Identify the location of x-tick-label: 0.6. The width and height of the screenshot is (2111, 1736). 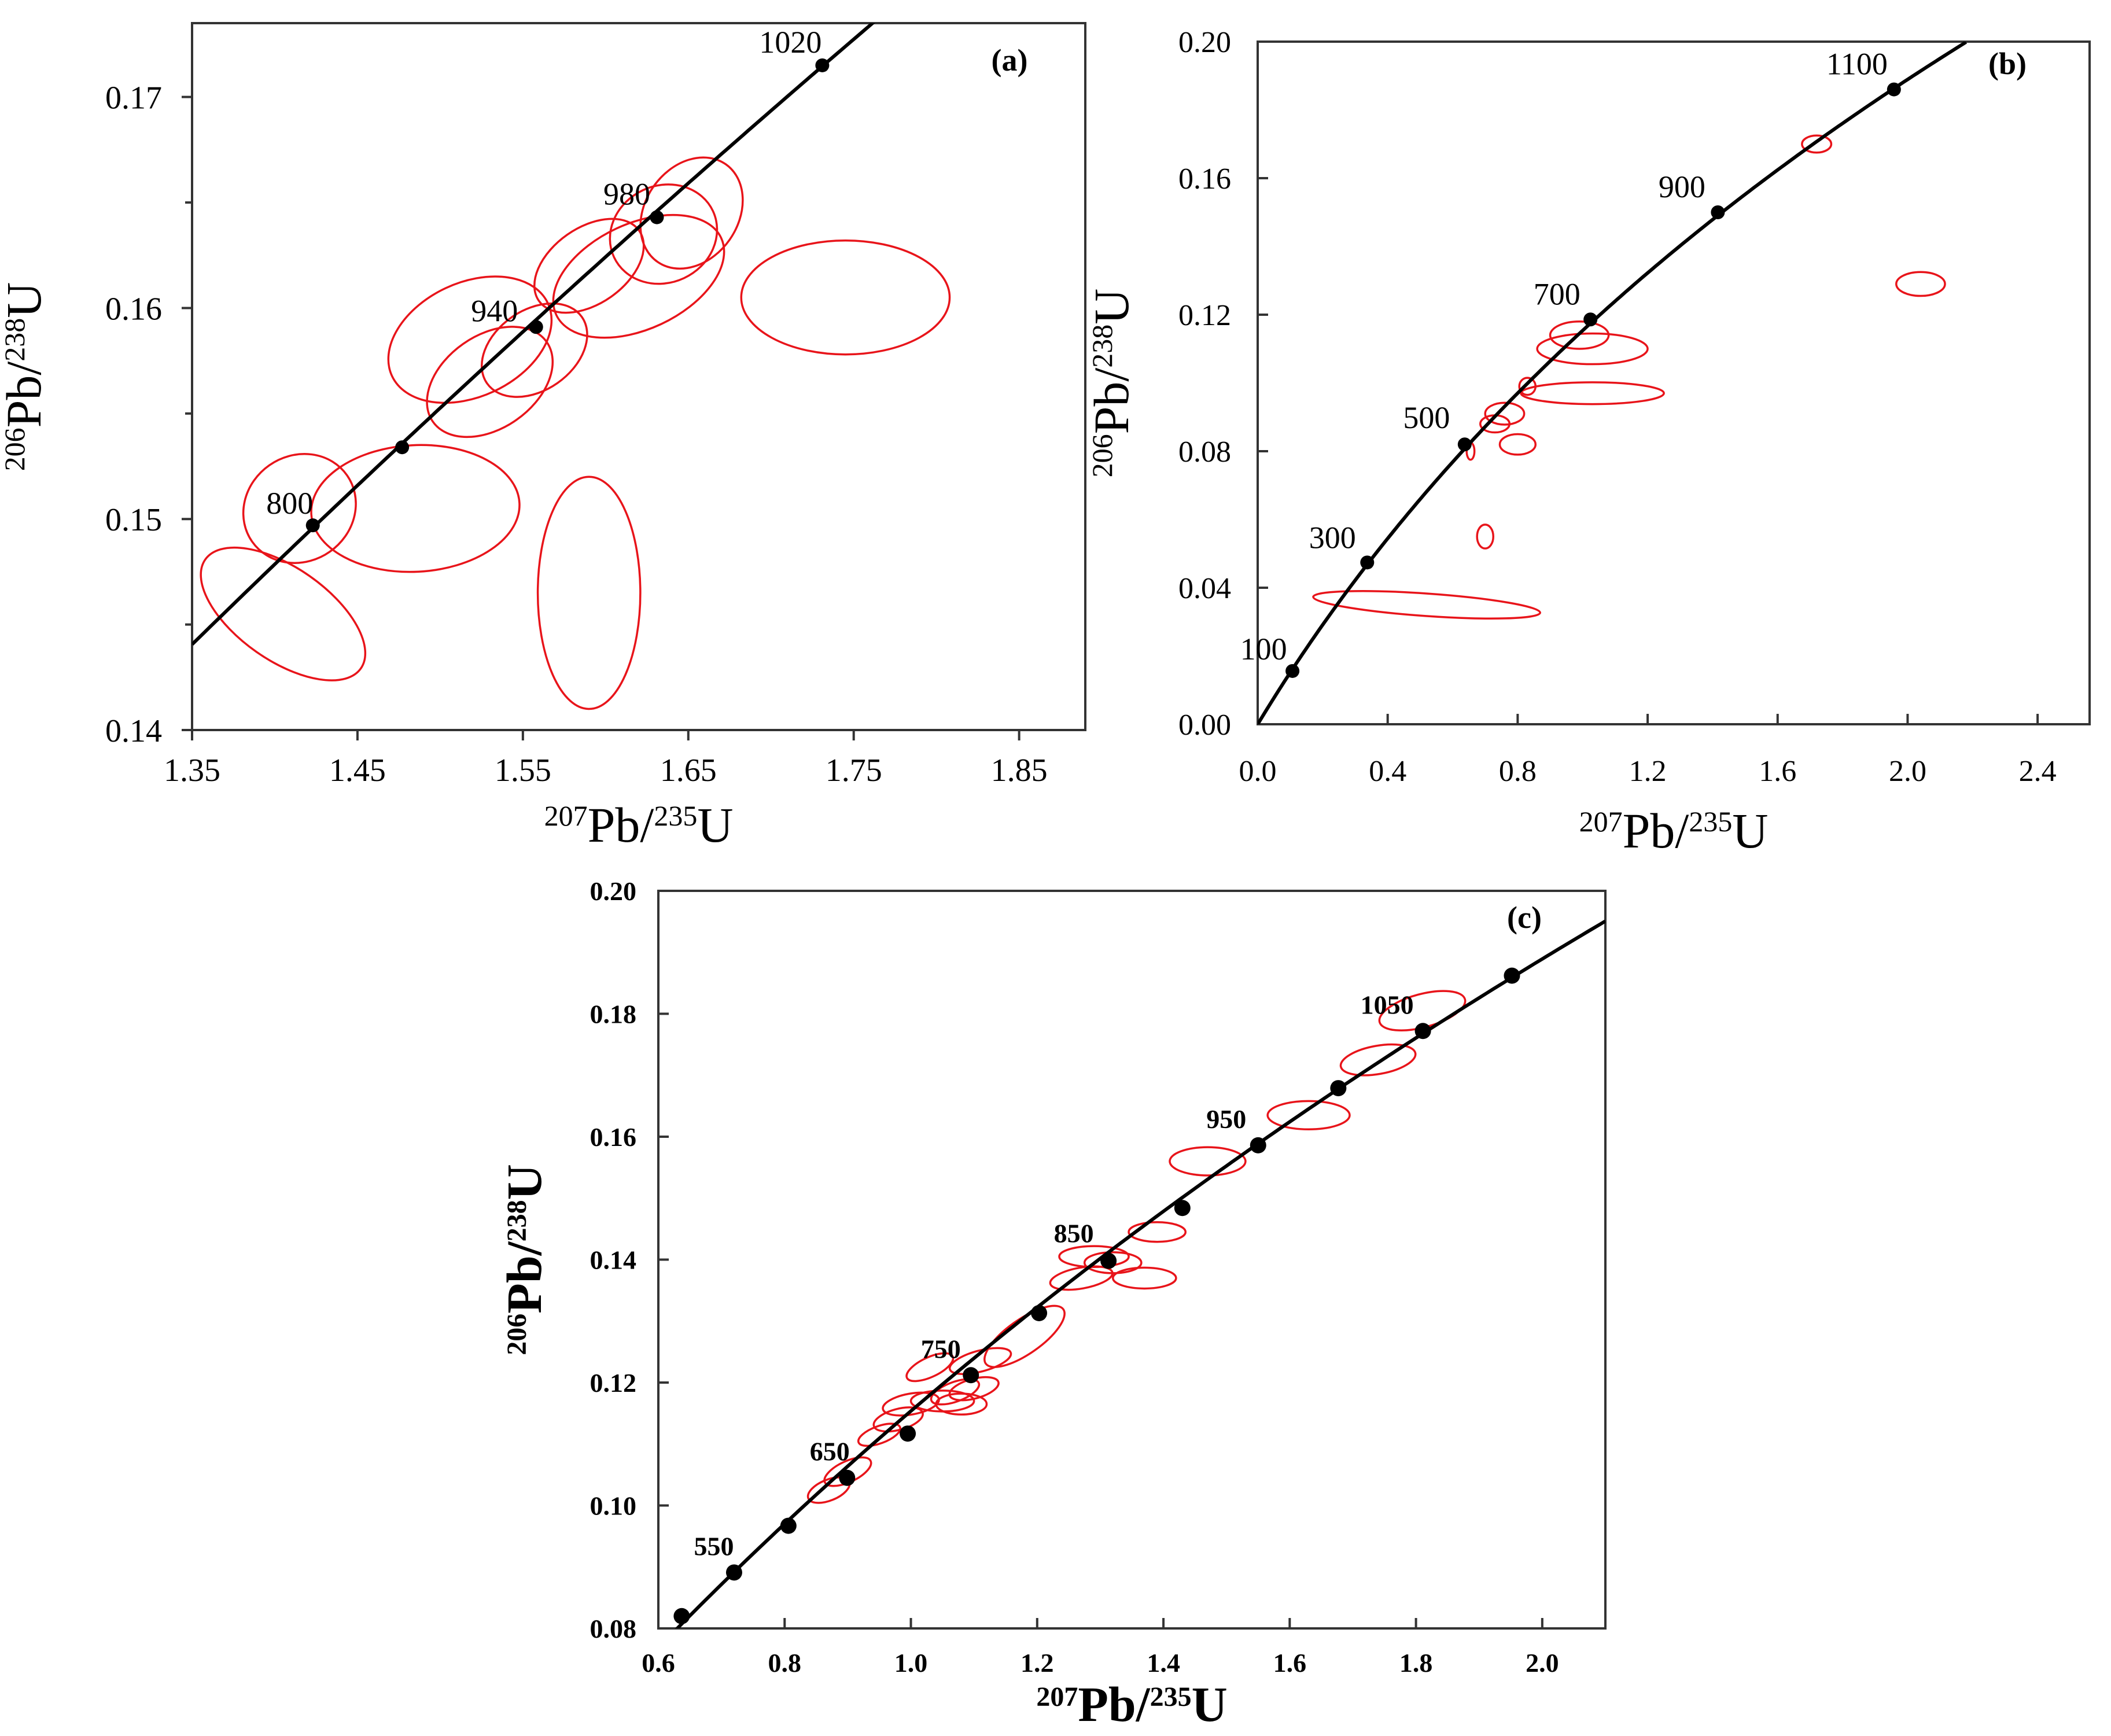
(658, 1663).